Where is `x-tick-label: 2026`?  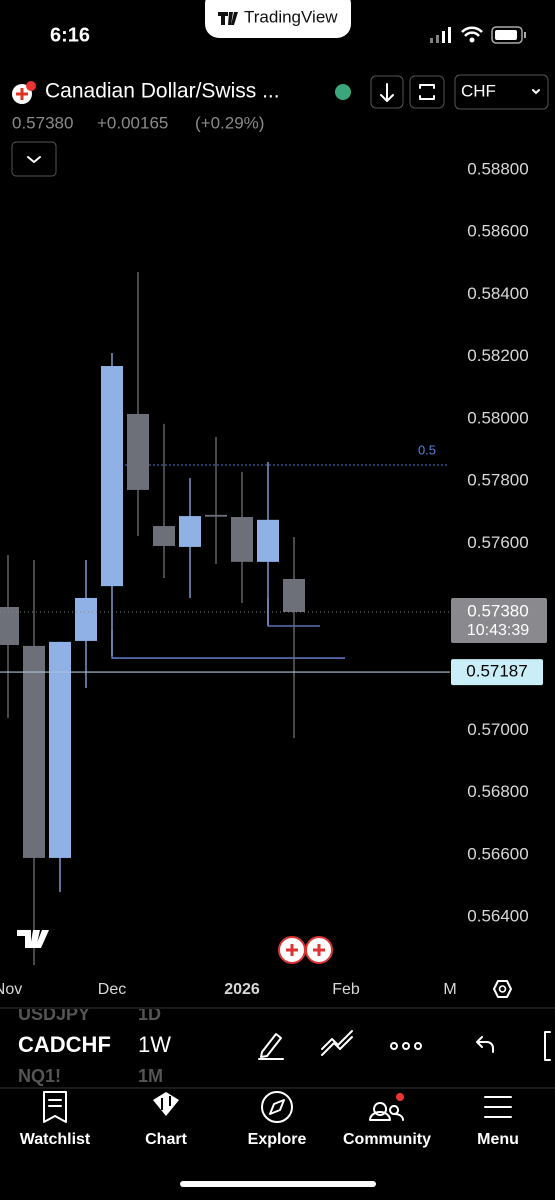 x-tick-label: 2026 is located at coordinates (242, 989).